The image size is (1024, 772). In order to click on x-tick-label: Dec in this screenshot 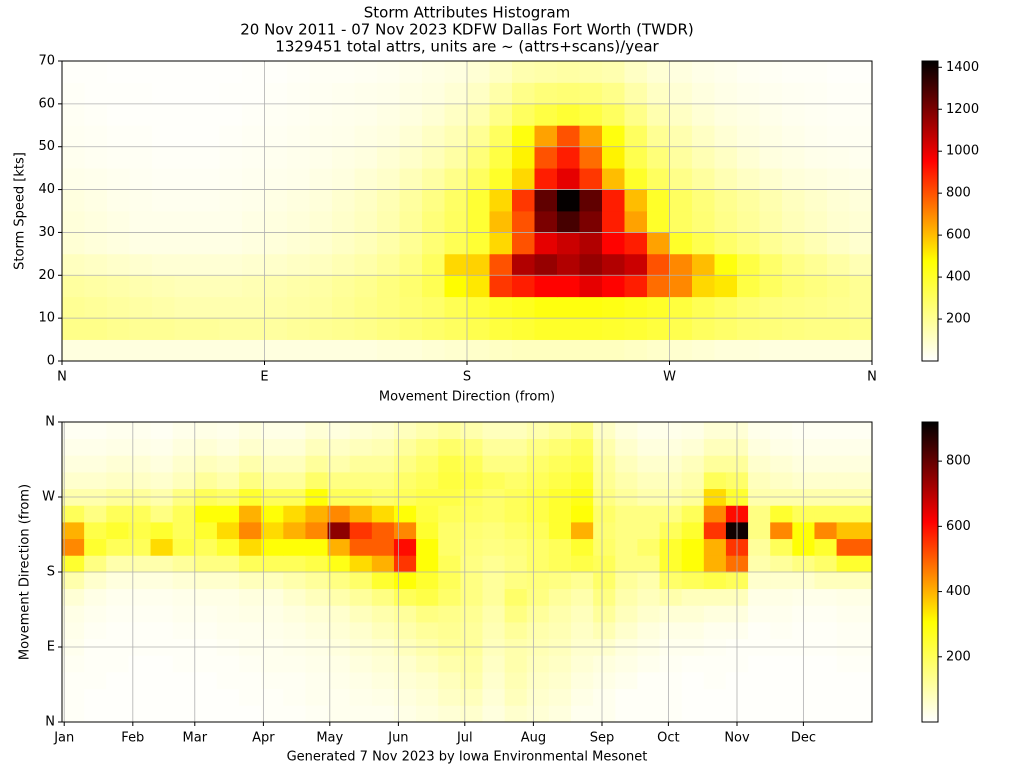, I will do `click(803, 738)`.